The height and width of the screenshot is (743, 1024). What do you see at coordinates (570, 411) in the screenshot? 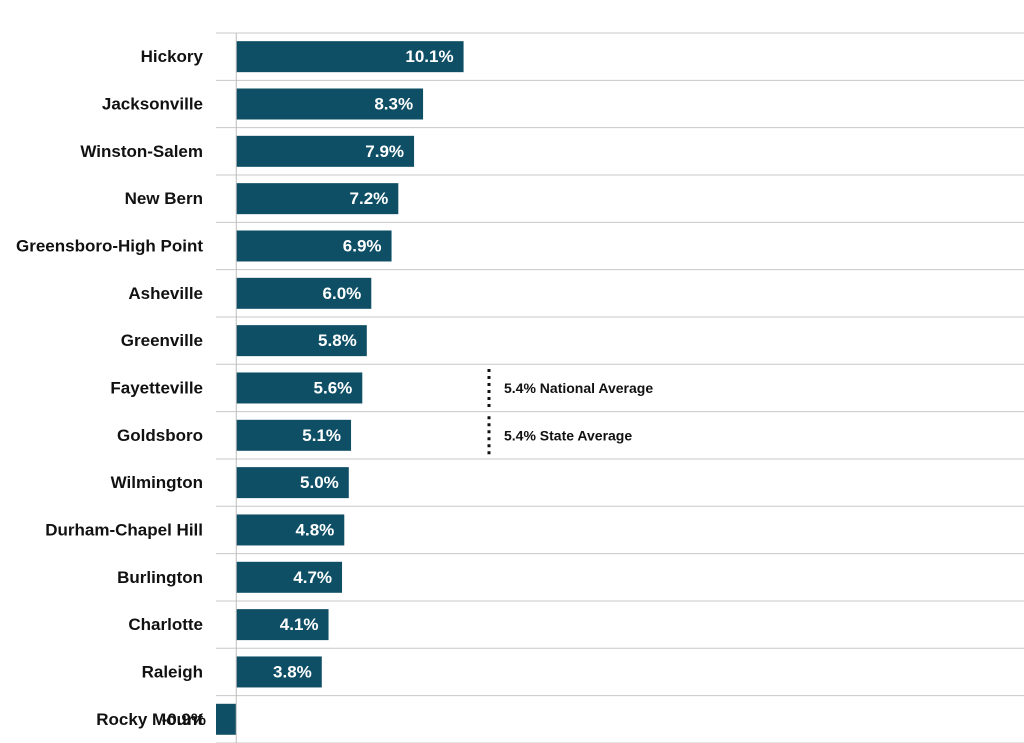
I see `reference-lines: 5.4% National Average 5.4% State Average` at bounding box center [570, 411].